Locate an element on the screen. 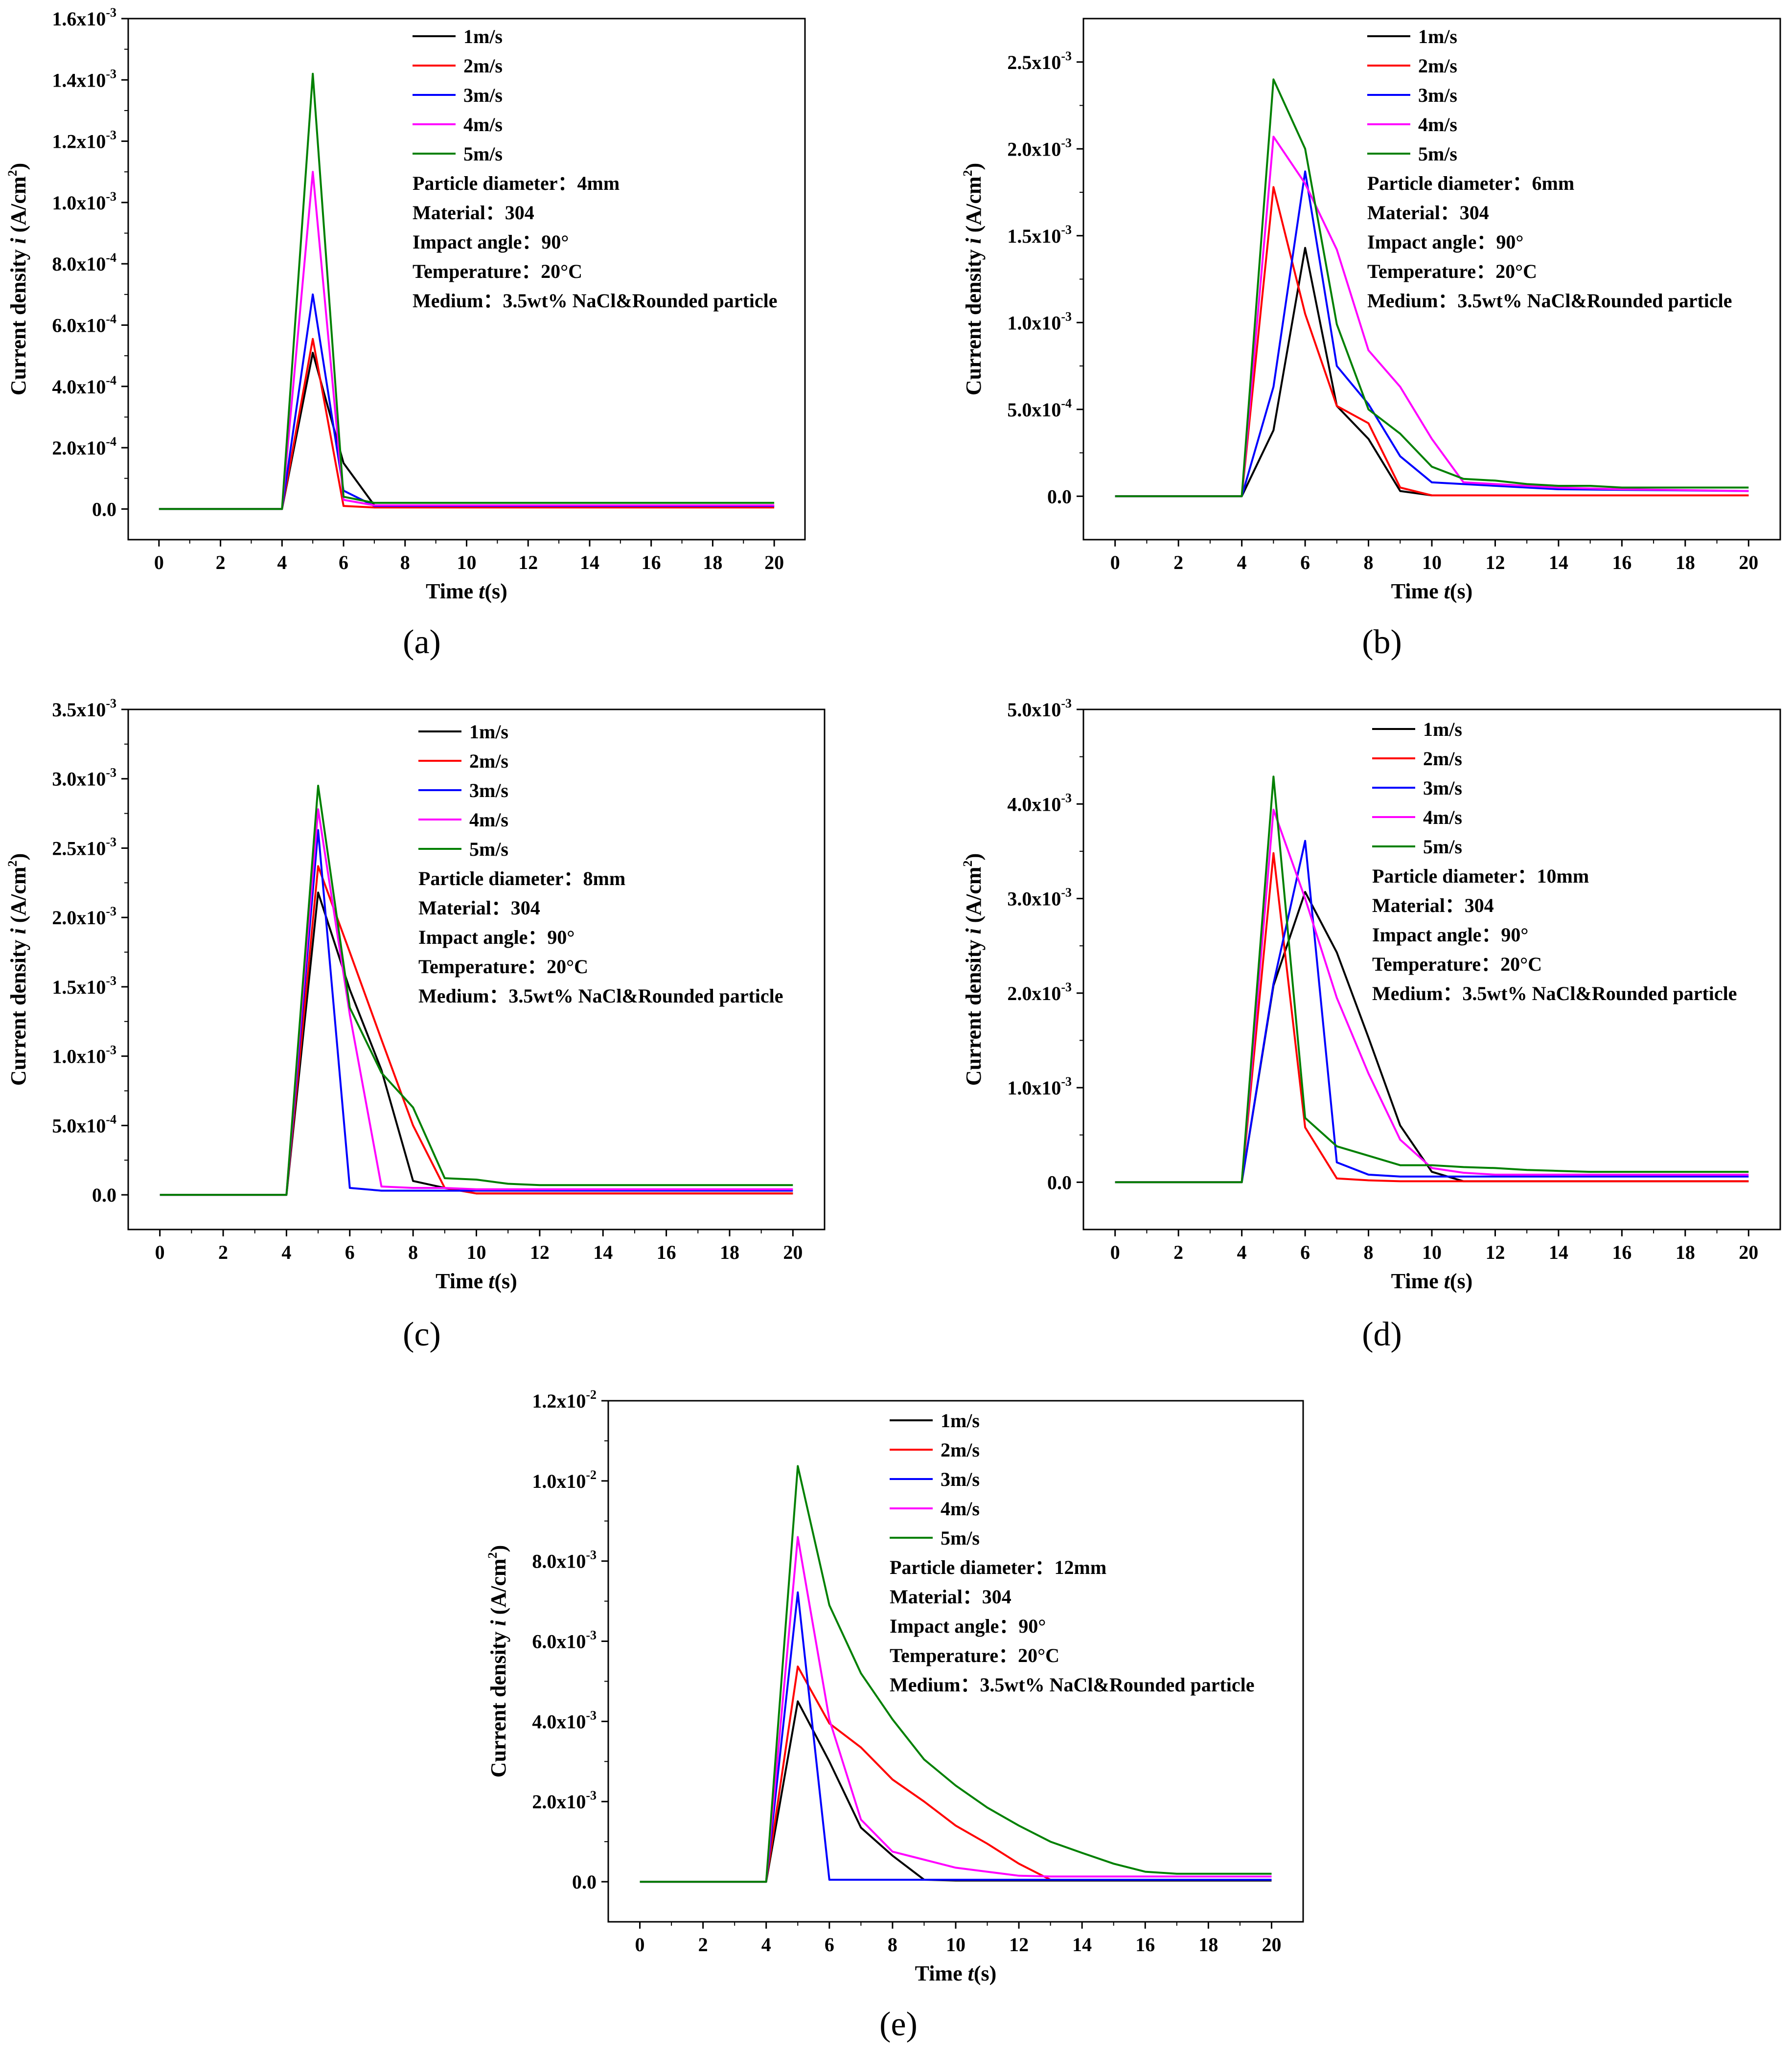 Image resolution: width=1792 pixels, height=2050 pixels. y-tick-label: 3.5x10⁻³ is located at coordinates (84, 709).